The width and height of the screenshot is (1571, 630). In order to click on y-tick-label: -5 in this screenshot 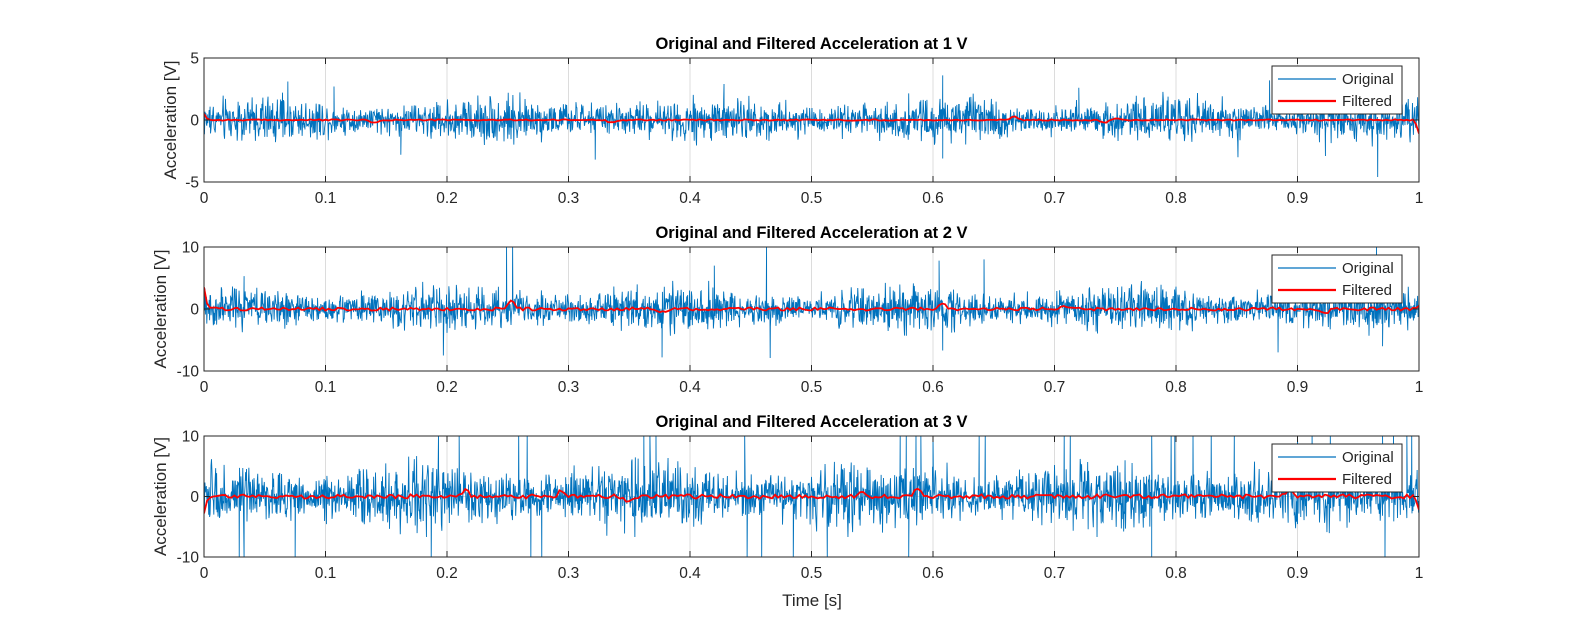, I will do `click(192, 183)`.